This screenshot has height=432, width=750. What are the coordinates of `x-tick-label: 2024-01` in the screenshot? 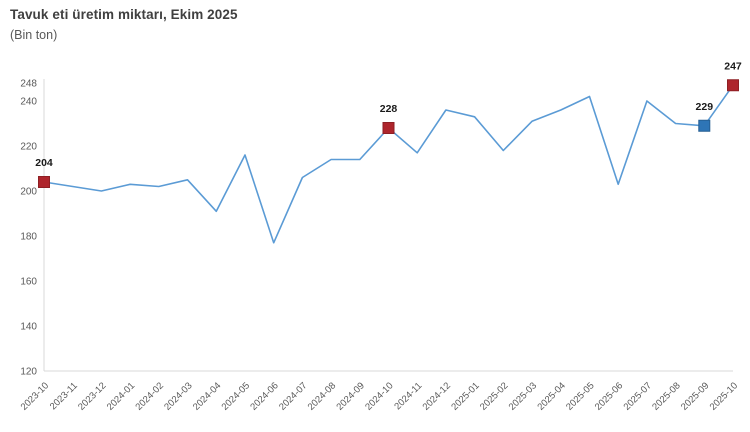 It's located at (121, 396).